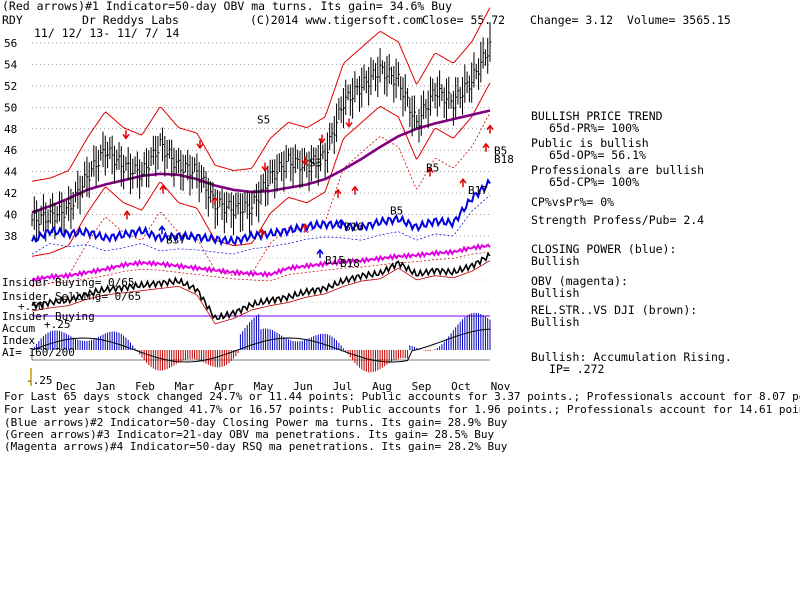 This screenshot has width=800, height=600. I want to click on obv-label: OBV (magenta):, so click(579, 281).